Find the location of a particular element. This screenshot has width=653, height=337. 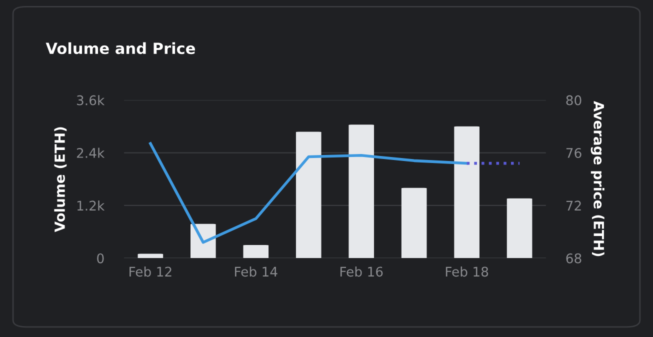

x-tick-label: Feb 18 is located at coordinates (467, 271).